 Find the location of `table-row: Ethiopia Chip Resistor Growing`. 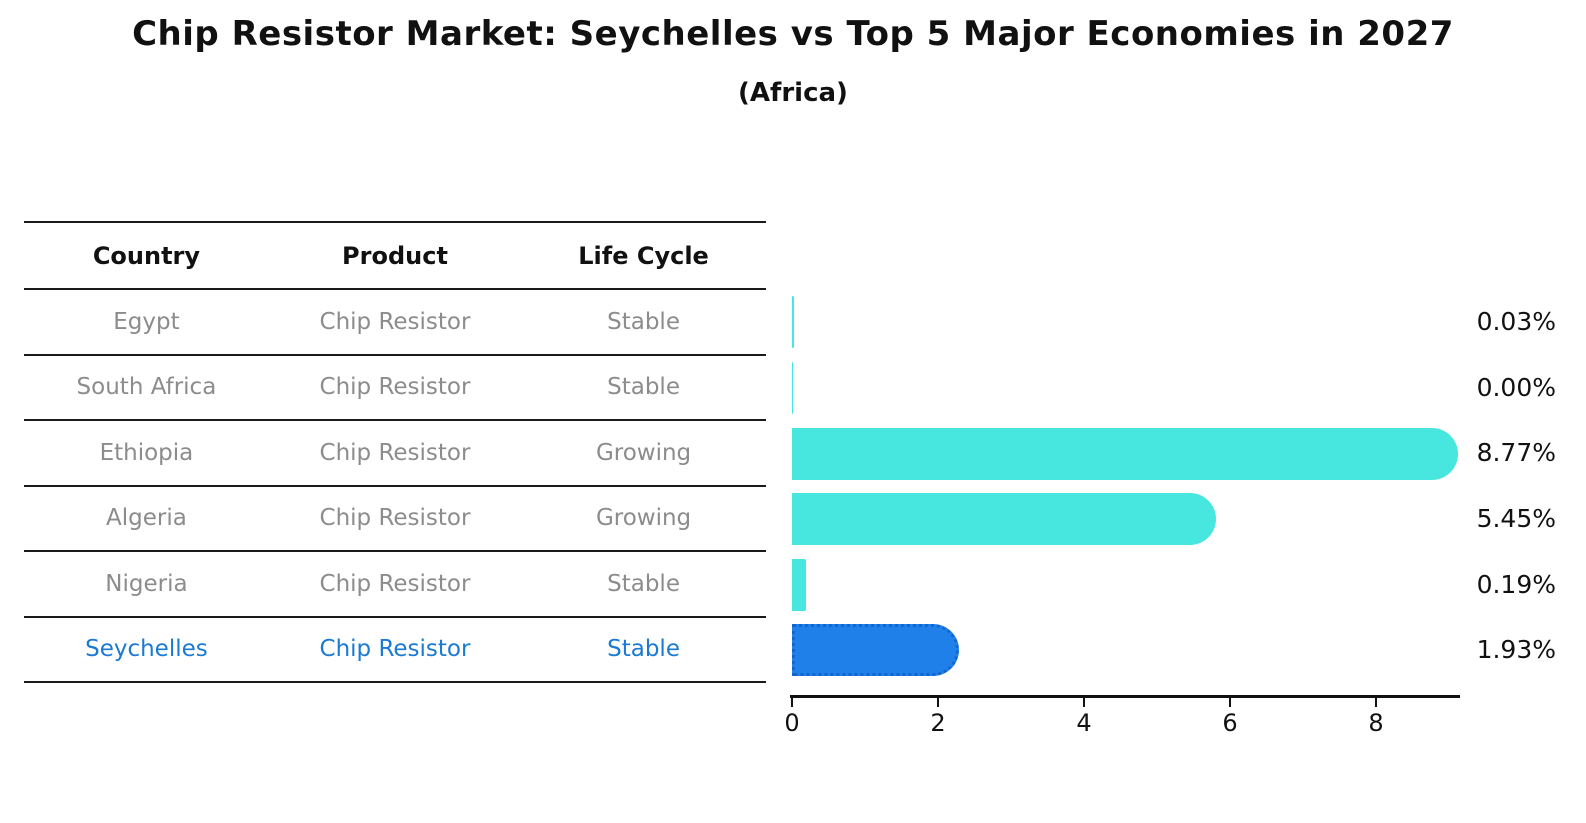

table-row: Ethiopia Chip Resistor Growing is located at coordinates (395, 454).